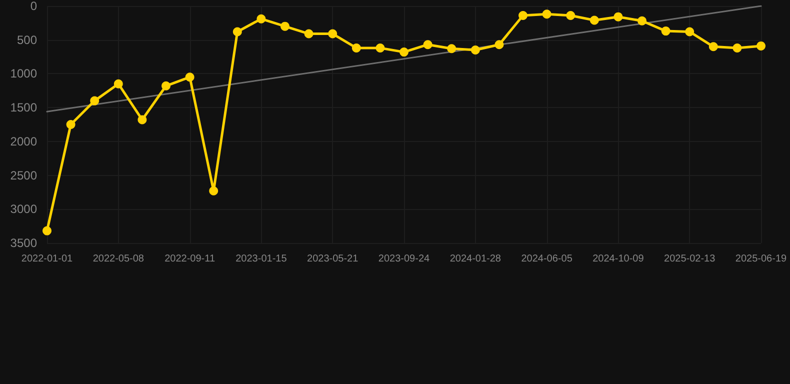 This screenshot has height=384, width=790. Describe the element at coordinates (24, 243) in the screenshot. I see `y-tick-label: 3500` at that location.